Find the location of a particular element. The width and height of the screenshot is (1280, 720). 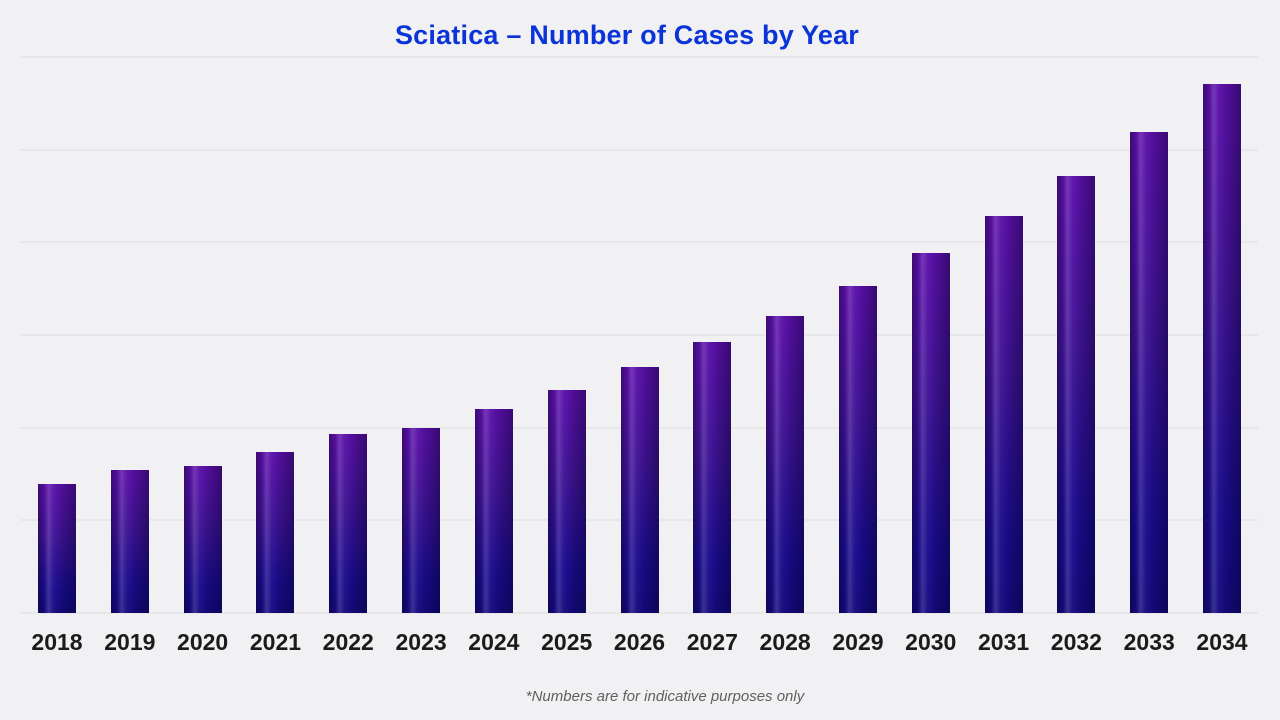

x-tick-label: 2033 is located at coordinates (1149, 641).